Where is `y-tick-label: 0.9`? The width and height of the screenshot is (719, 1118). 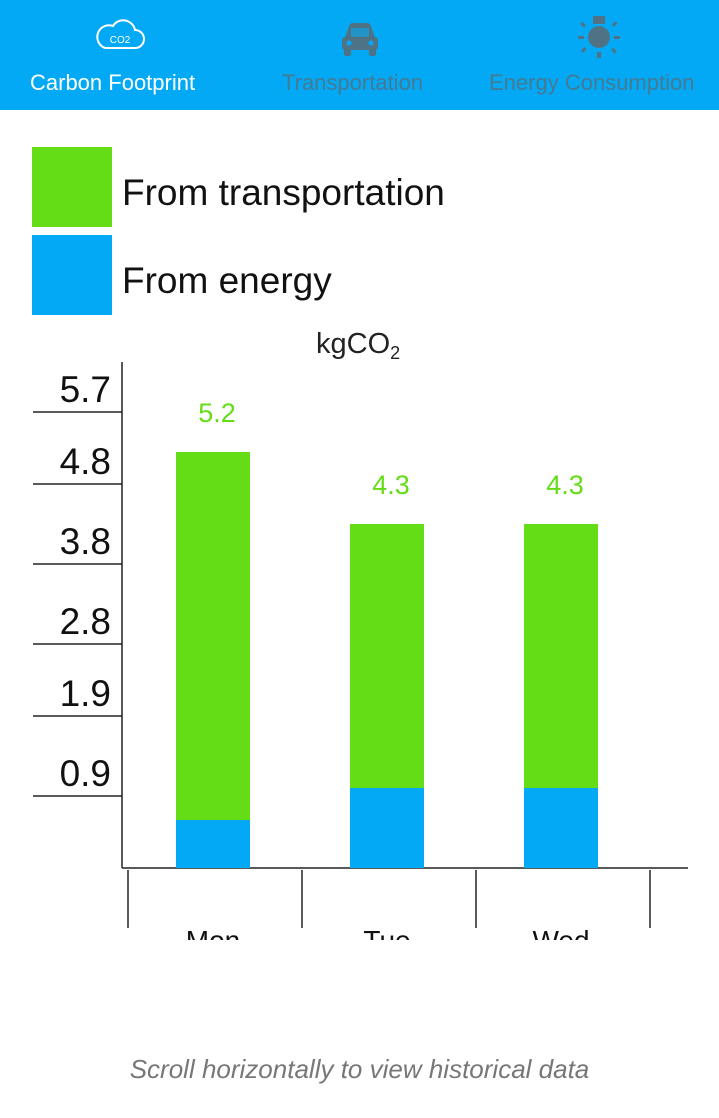
y-tick-label: 0.9 is located at coordinates (85, 773).